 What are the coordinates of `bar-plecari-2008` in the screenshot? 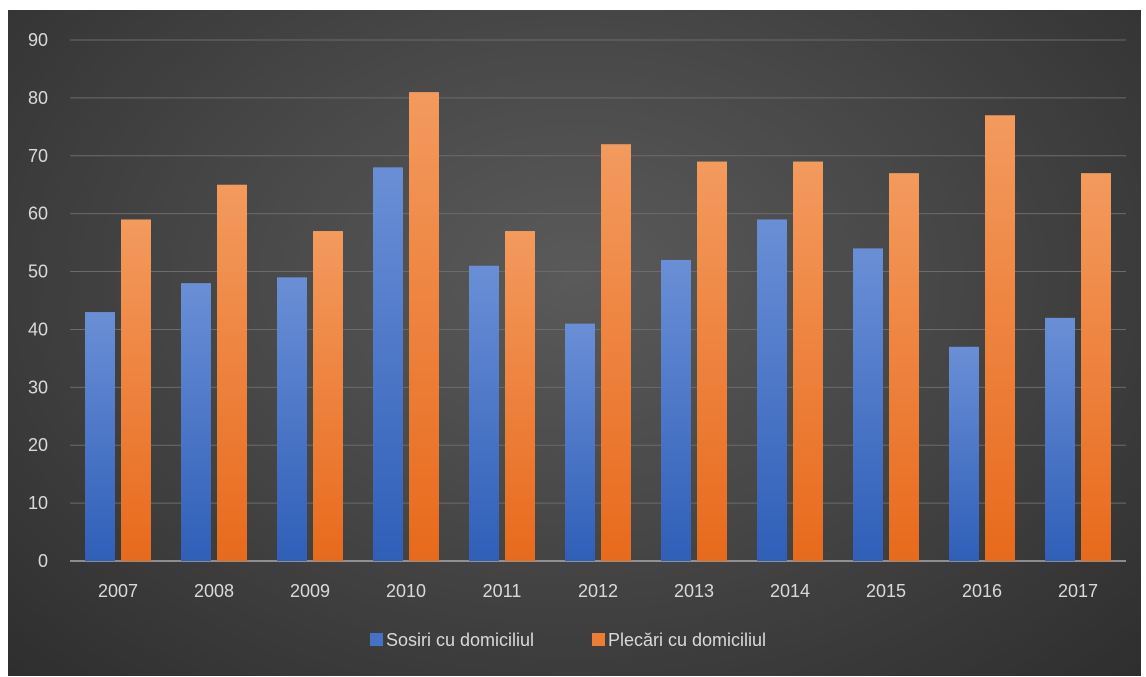 It's located at (232, 372).